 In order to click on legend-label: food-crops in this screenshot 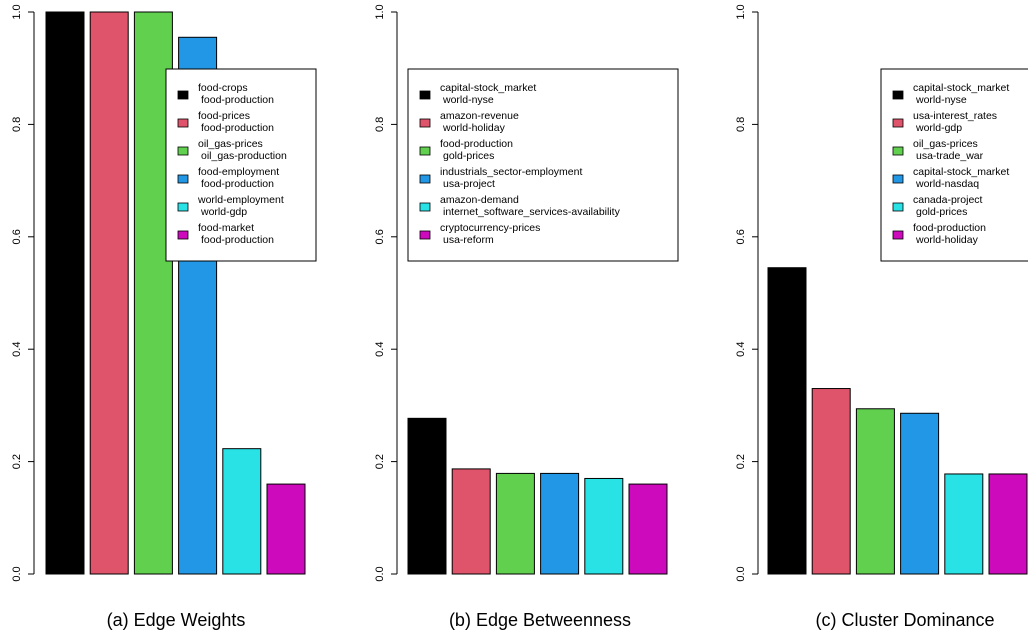, I will do `click(223, 88)`.